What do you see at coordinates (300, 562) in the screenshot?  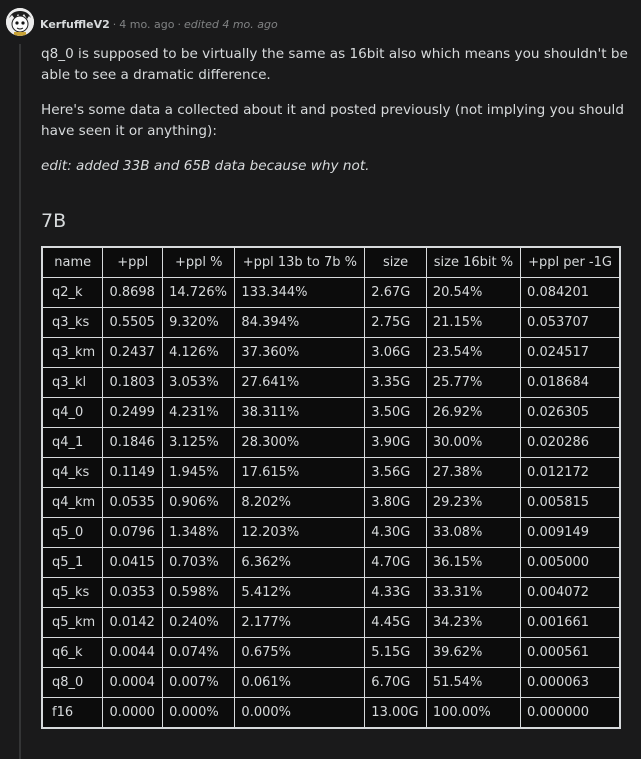 I see `table-cell: 6.362%` at bounding box center [300, 562].